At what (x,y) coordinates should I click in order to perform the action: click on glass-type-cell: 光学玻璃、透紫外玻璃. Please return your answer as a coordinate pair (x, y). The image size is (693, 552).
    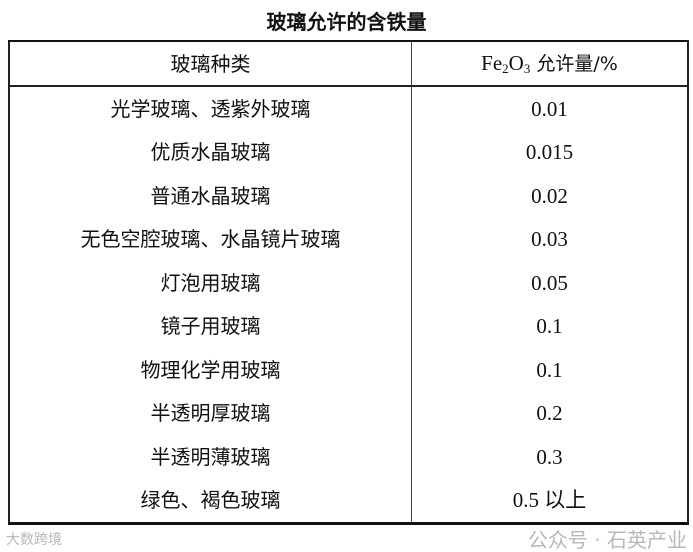
    Looking at the image, I should click on (210, 108).